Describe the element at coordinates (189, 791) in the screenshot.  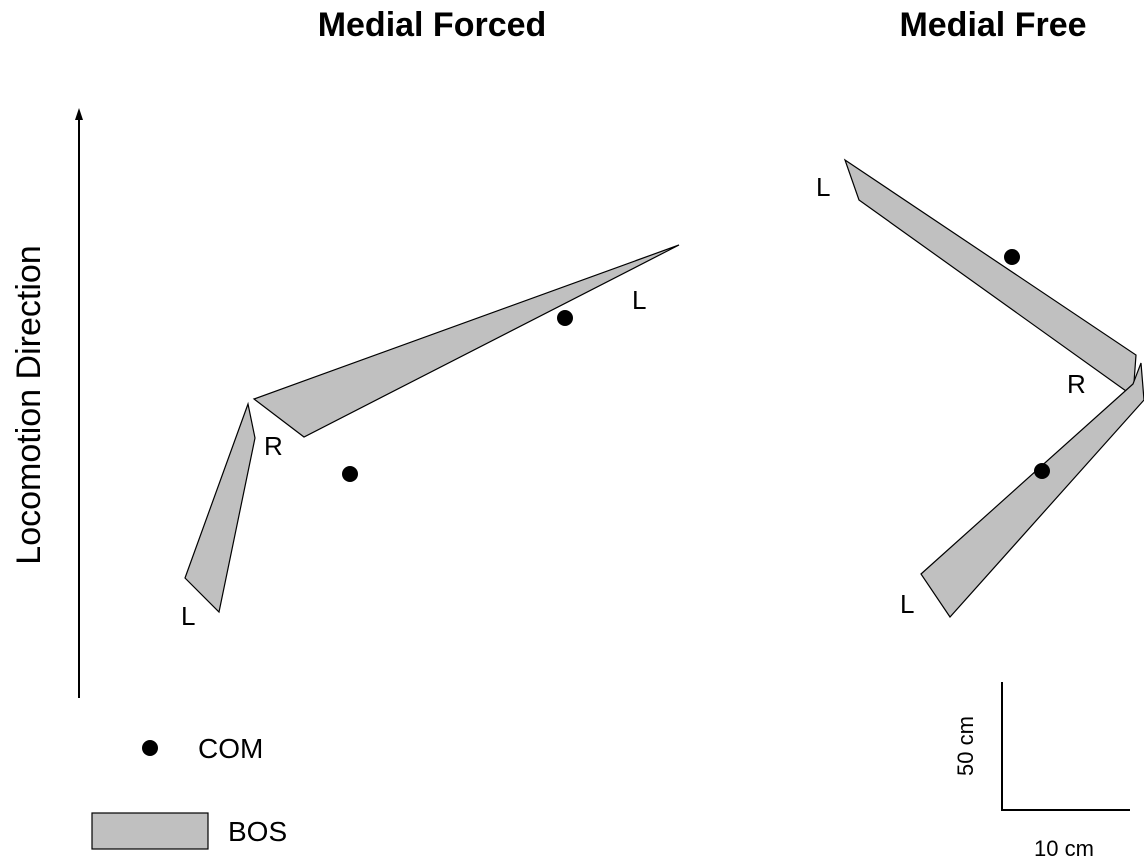
I see `legend: COM BOS` at that location.